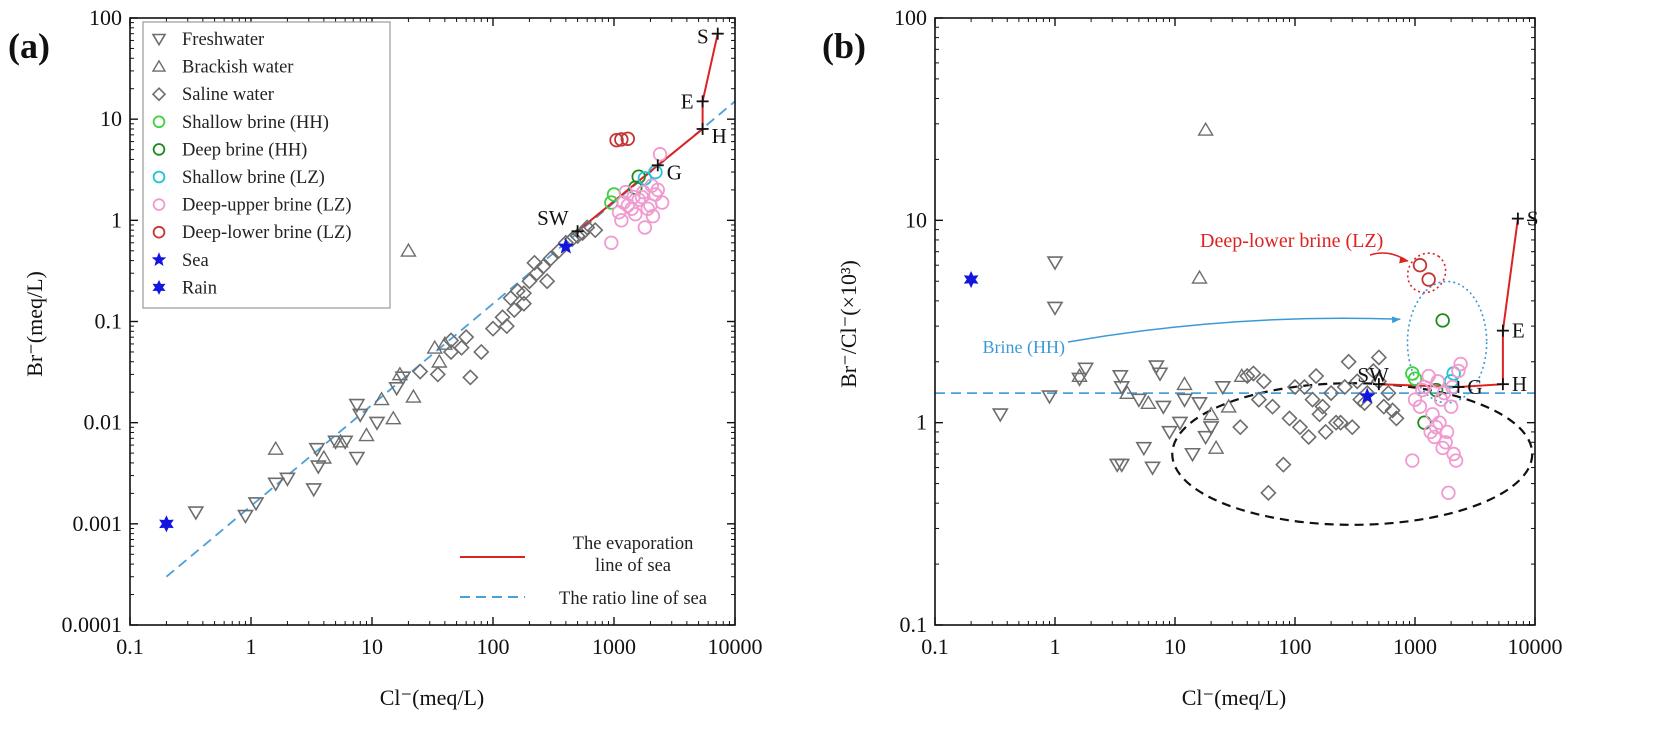  Describe the element at coordinates (1533, 219) in the screenshot. I see `evaporation-label-s: S` at that location.